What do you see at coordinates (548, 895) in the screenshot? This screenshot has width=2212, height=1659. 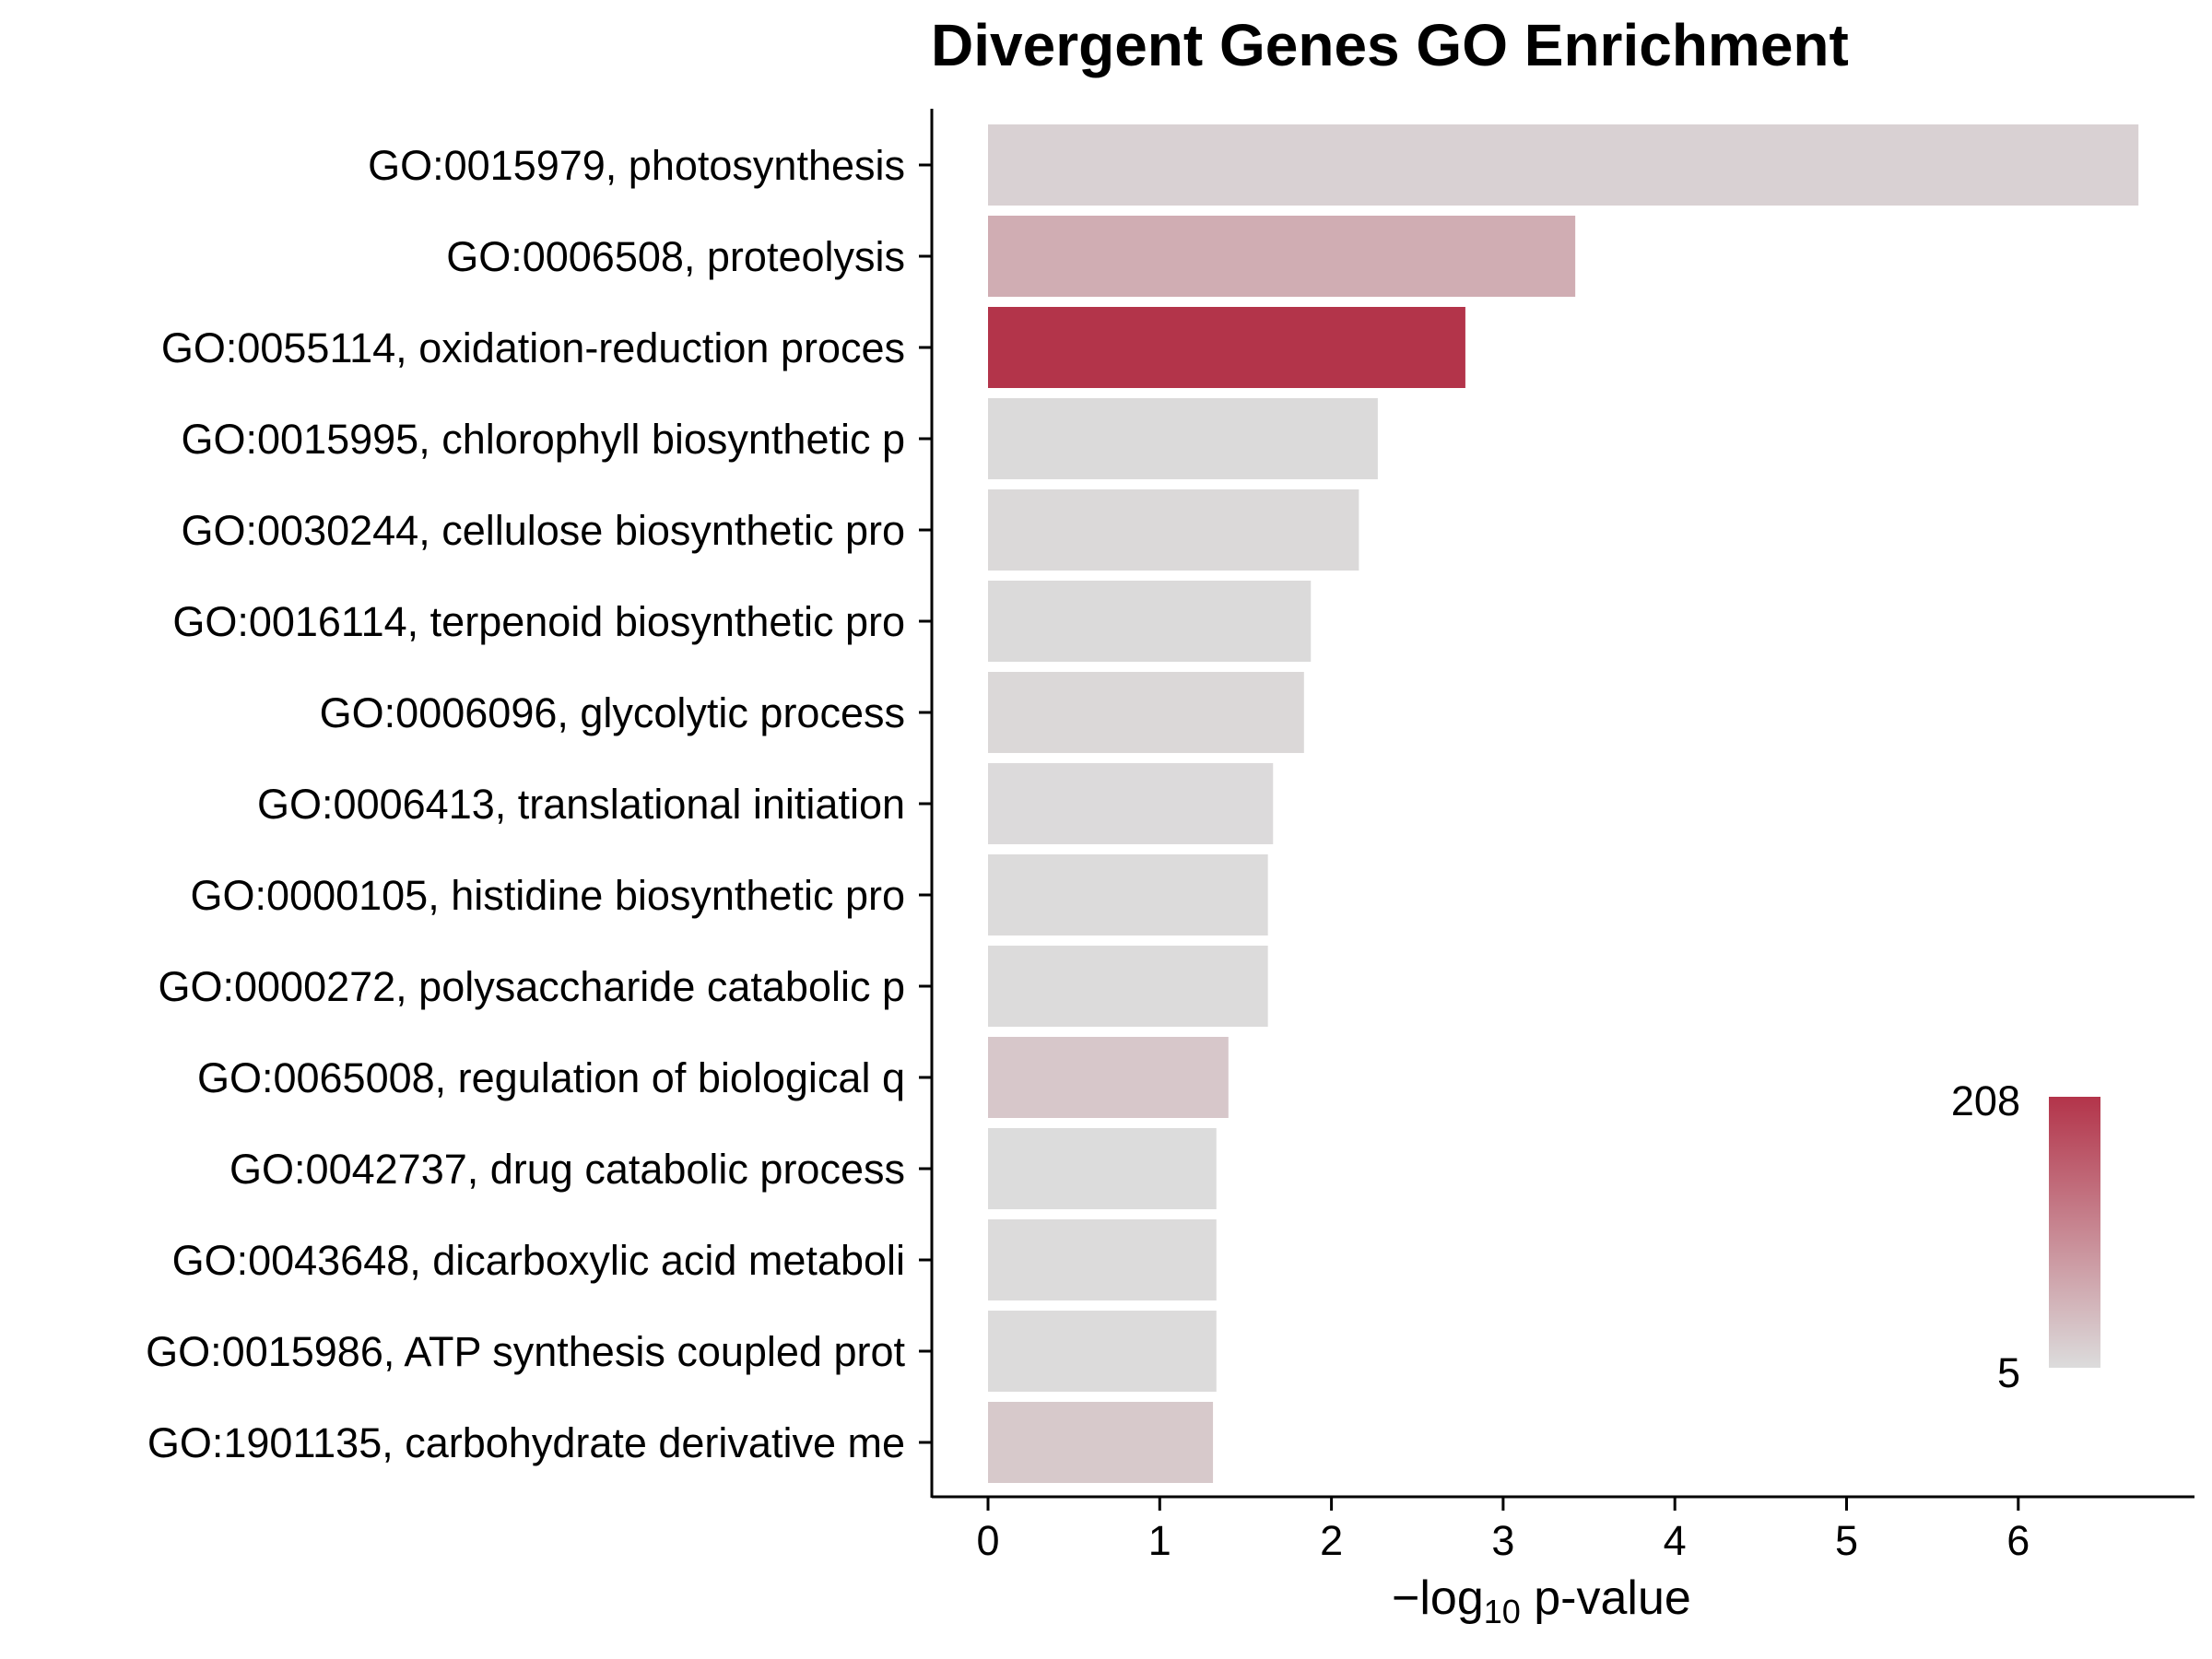 I see `category-label: GO:0000105, histidine biosynthetic pro` at bounding box center [548, 895].